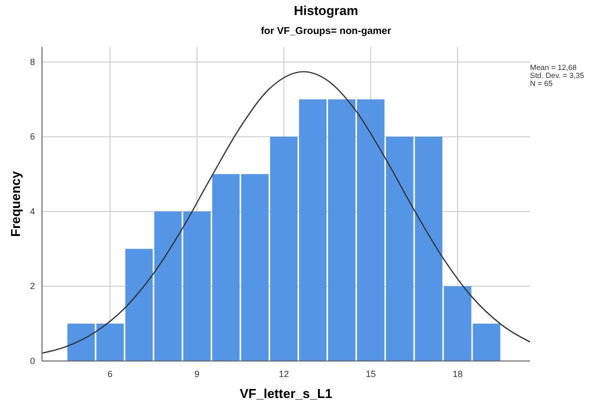 This screenshot has width=597, height=407. Describe the element at coordinates (110, 374) in the screenshot. I see `x-tick-label: 6` at that location.